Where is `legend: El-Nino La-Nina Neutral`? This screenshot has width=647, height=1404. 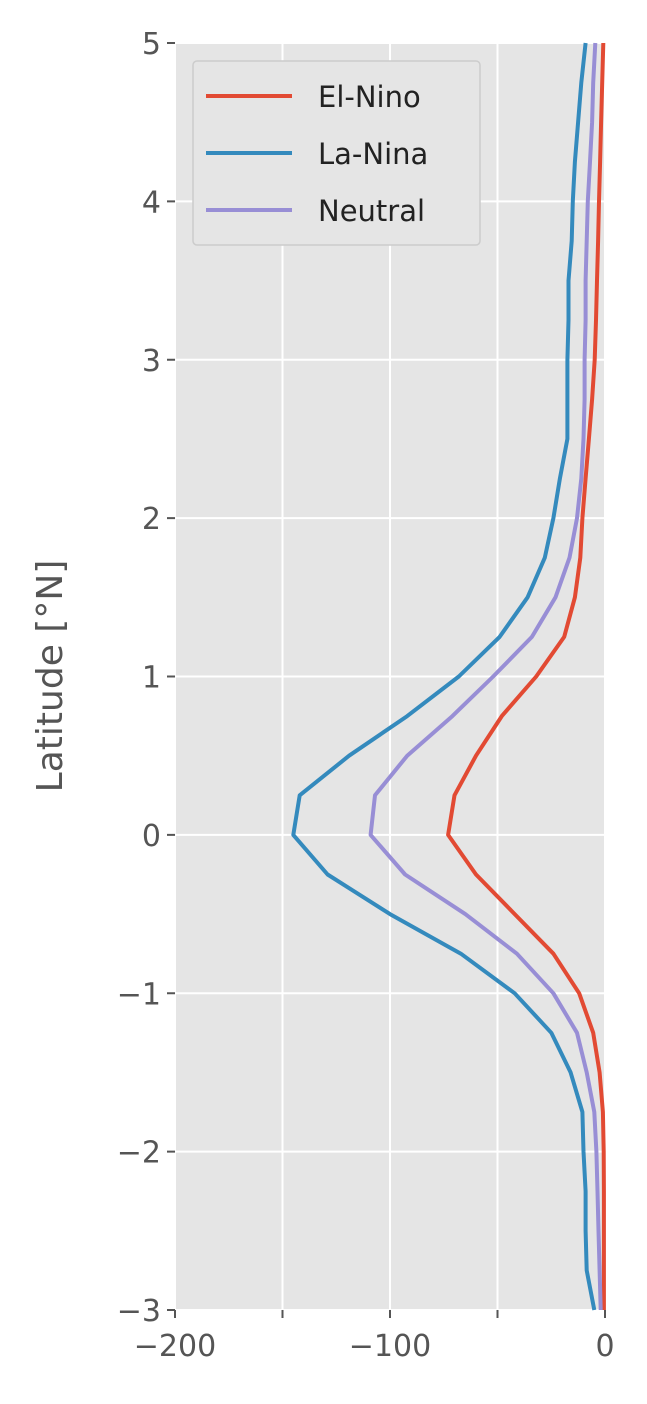
legend: El-Nino La-Nina Neutral is located at coordinates (336, 153).